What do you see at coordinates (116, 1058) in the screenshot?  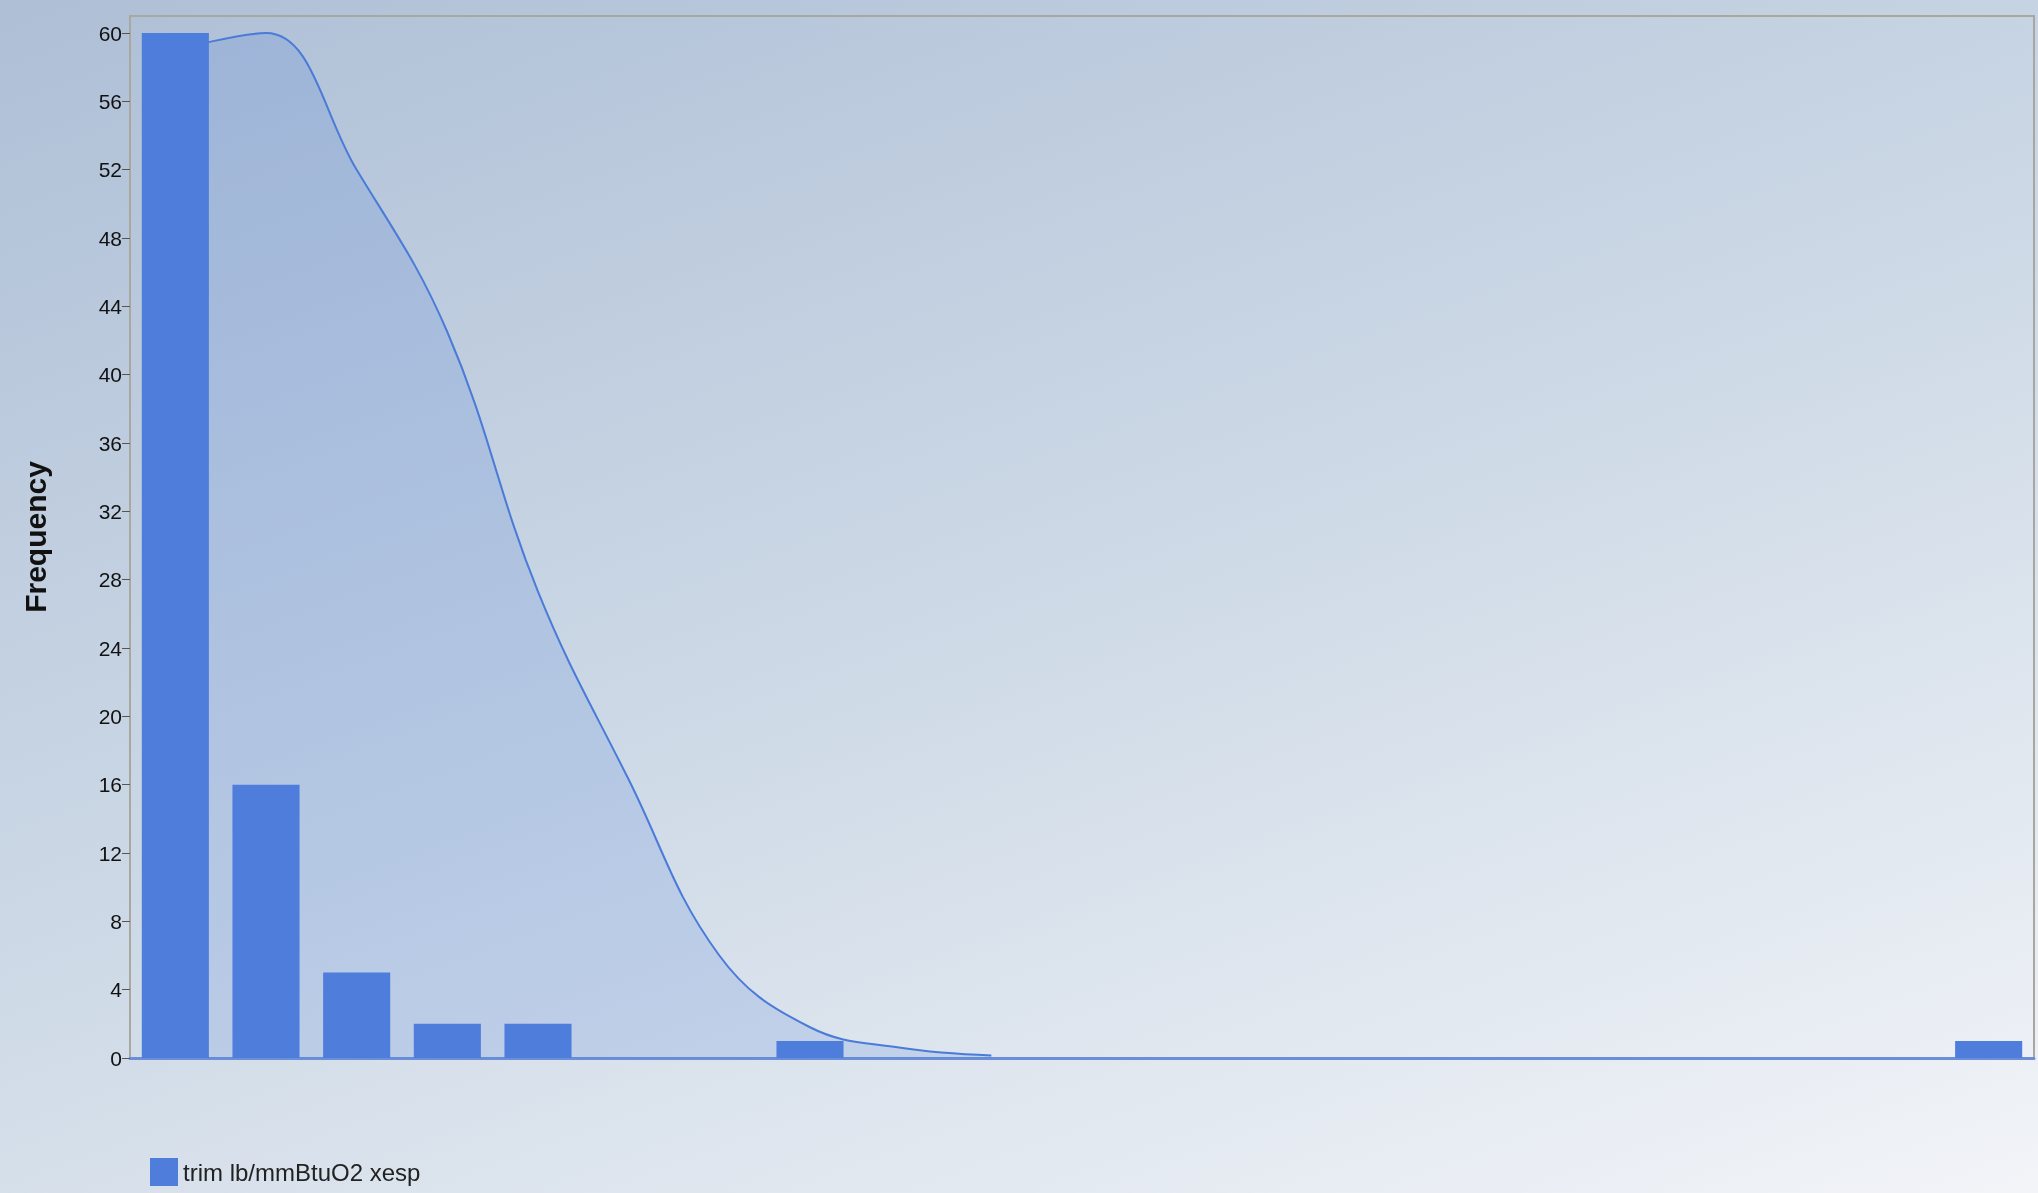 I see `y-tick-label: 0` at bounding box center [116, 1058].